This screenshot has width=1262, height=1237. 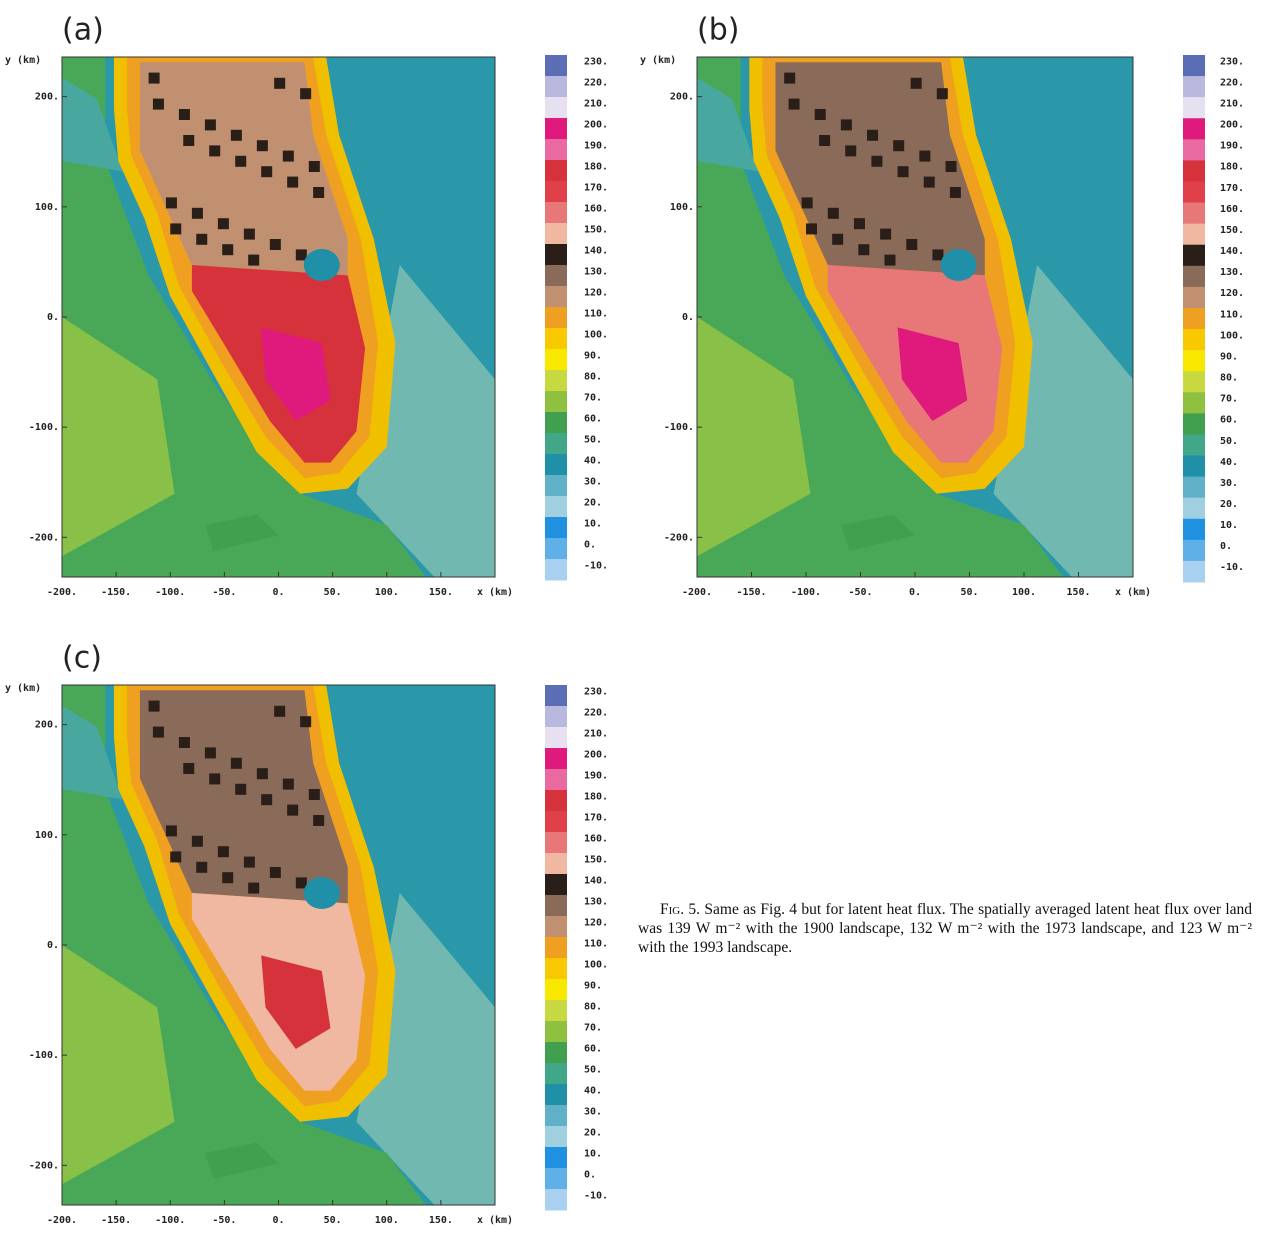 I want to click on colorbar-label: 130., so click(x=596, y=271).